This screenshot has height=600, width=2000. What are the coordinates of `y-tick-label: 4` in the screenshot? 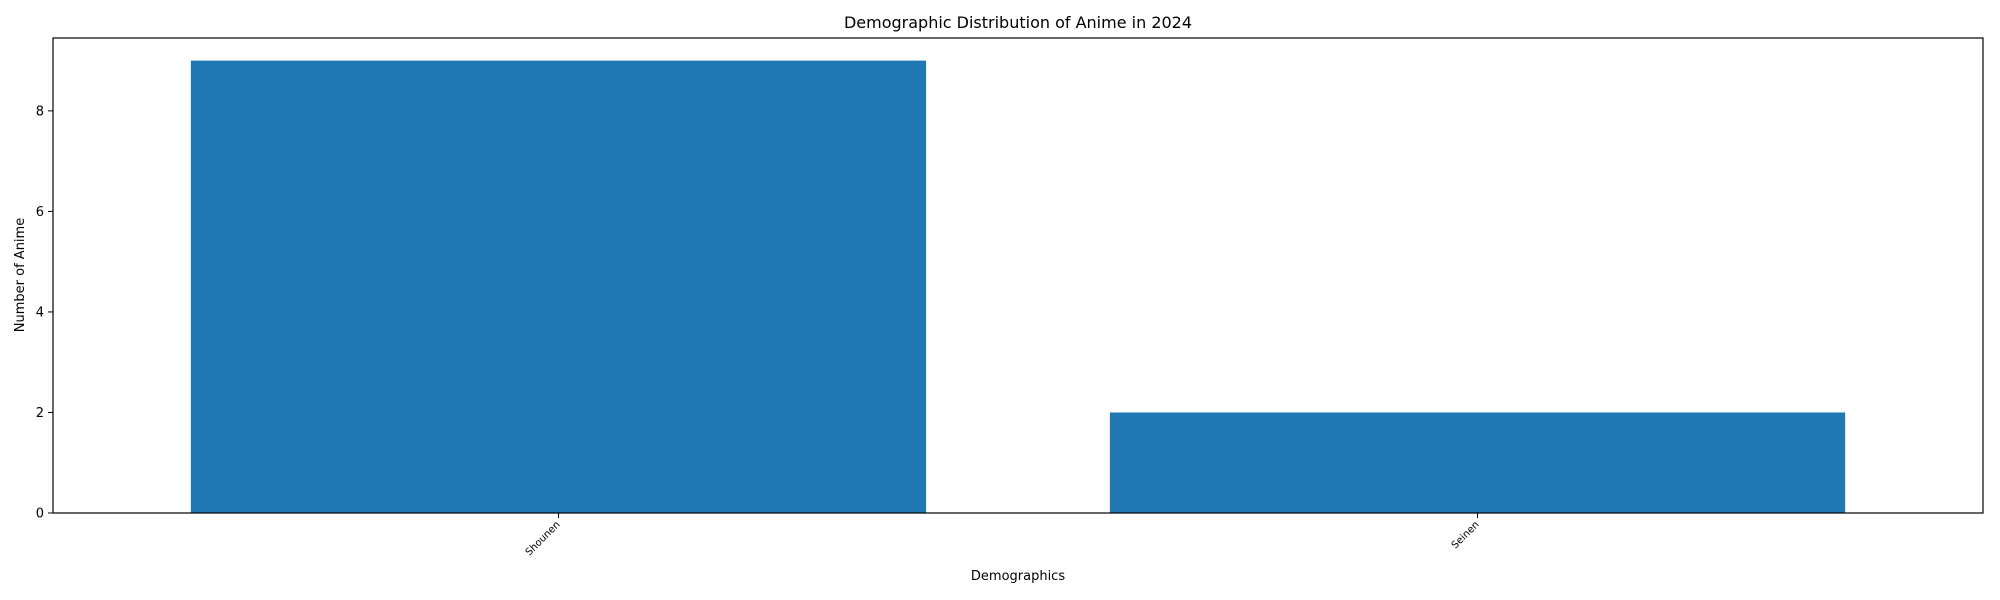 It's located at (40, 312).